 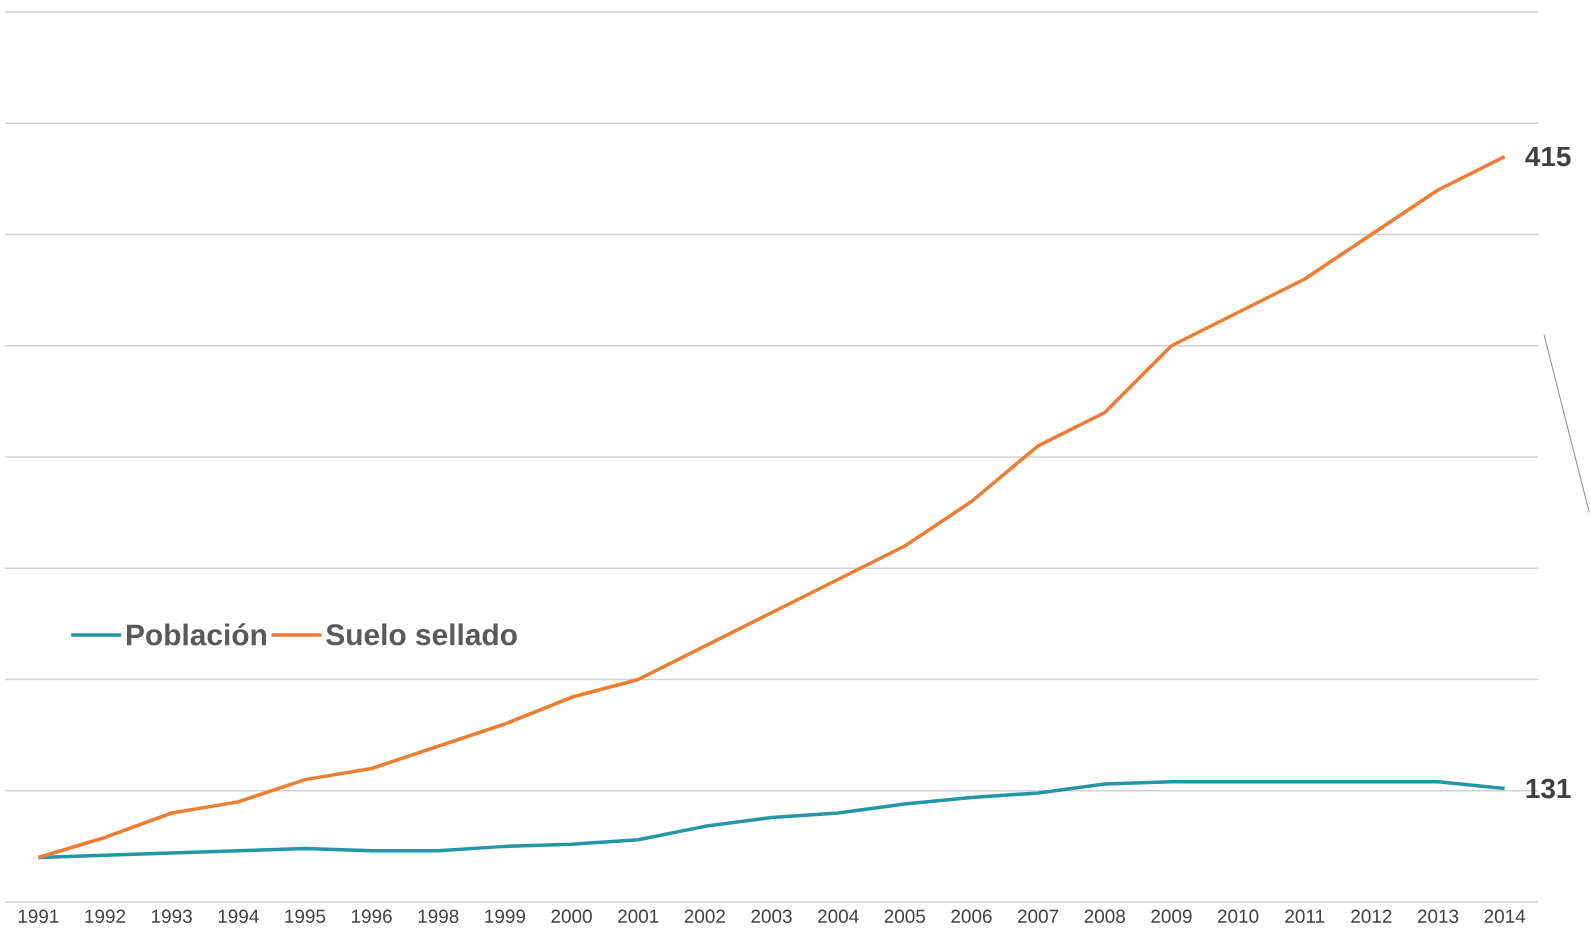 What do you see at coordinates (1548, 156) in the screenshot?
I see `data-label: 415` at bounding box center [1548, 156].